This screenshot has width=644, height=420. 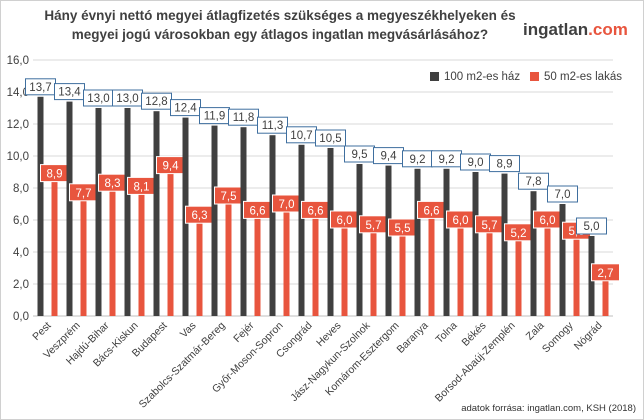 What do you see at coordinates (113, 184) in the screenshot?
I see `data-label-2: 8,3` at bounding box center [113, 184].